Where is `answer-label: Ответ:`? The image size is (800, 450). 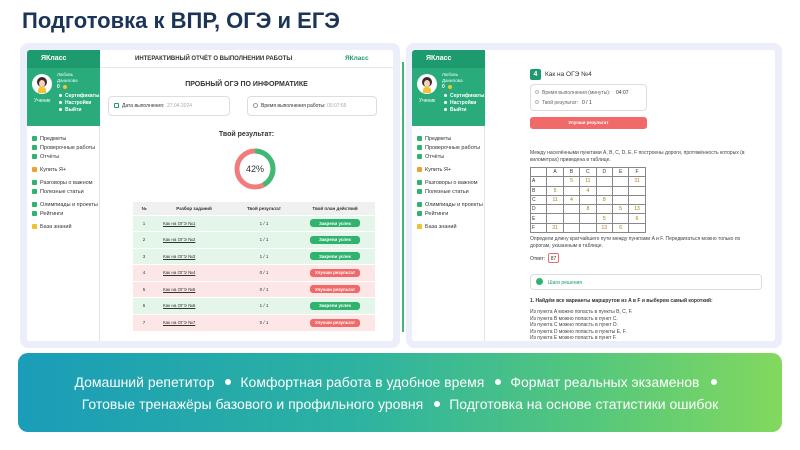
answer-label: Ответ: is located at coordinates (538, 259).